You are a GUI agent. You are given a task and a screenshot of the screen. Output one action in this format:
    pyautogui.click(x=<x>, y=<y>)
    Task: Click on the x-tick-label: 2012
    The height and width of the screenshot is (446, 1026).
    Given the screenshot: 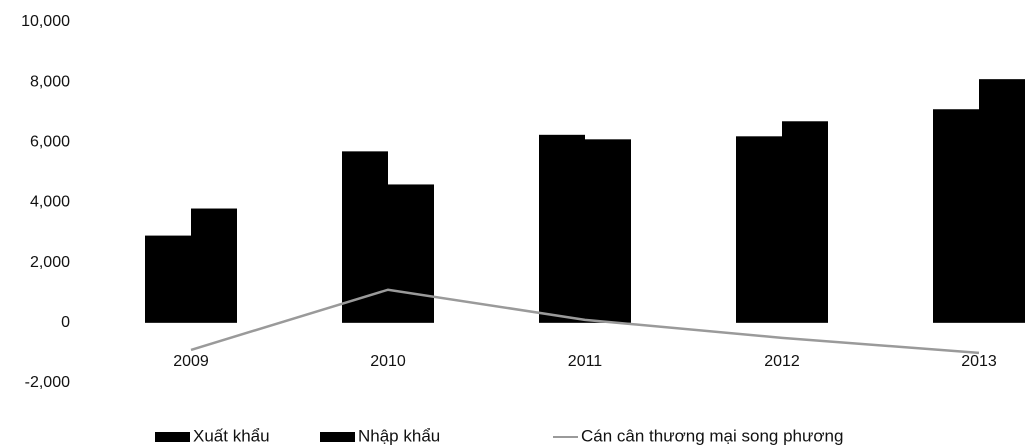 What is the action you would take?
    pyautogui.click(x=782, y=361)
    